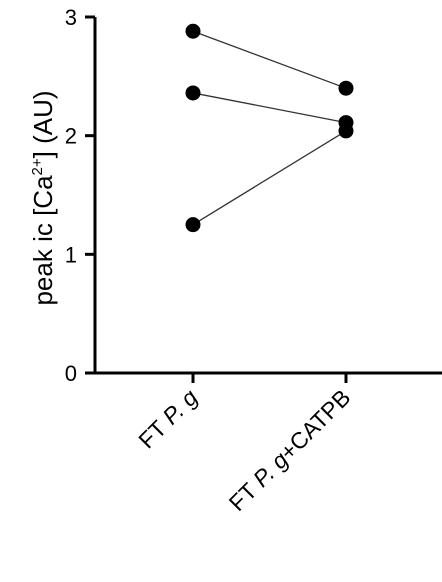 This screenshot has width=442, height=582. What do you see at coordinates (71, 136) in the screenshot?
I see `y-tick-label: 2` at bounding box center [71, 136].